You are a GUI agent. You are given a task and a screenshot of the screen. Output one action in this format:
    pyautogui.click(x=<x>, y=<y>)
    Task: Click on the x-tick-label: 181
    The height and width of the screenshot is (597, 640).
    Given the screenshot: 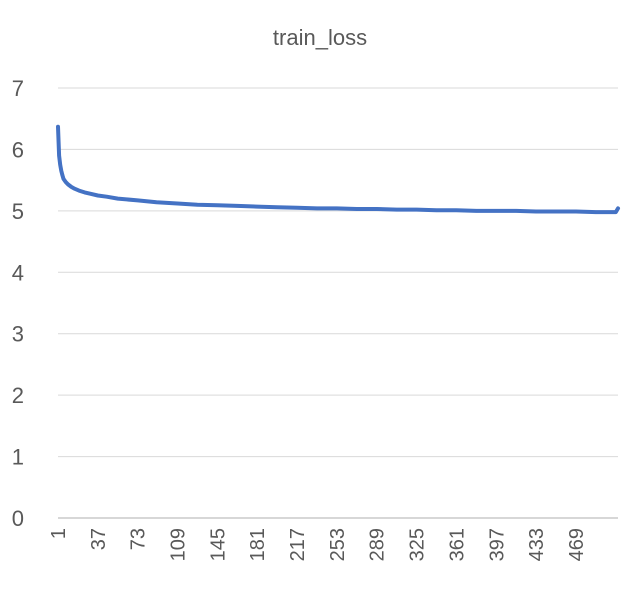 What is the action you would take?
    pyautogui.click(x=258, y=544)
    